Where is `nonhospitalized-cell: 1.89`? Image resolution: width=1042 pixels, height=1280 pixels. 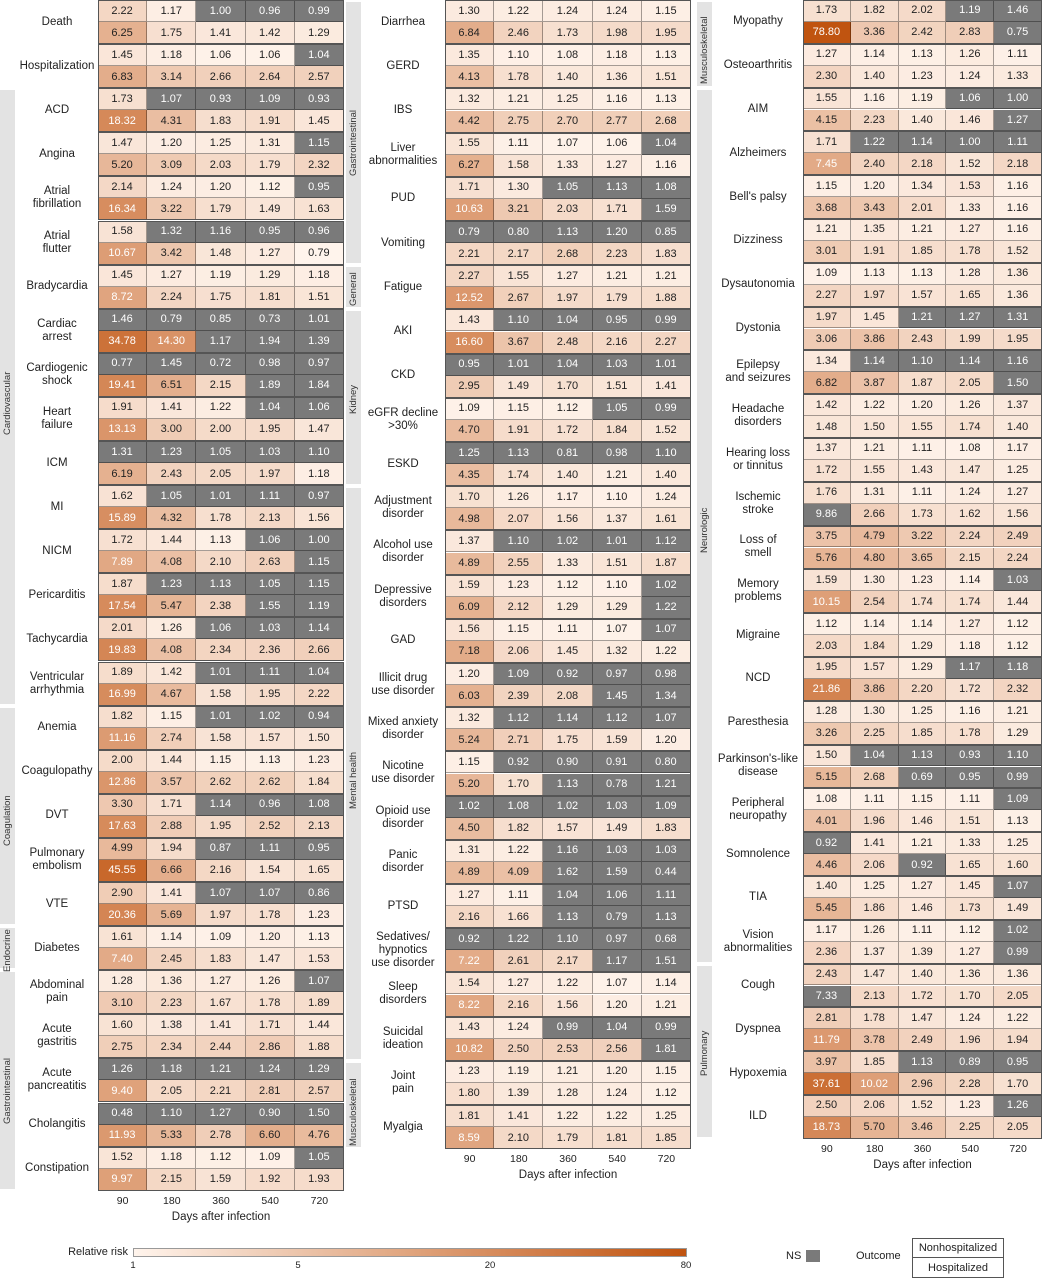 nonhospitalized-cell: 1.89 is located at coordinates (123, 672).